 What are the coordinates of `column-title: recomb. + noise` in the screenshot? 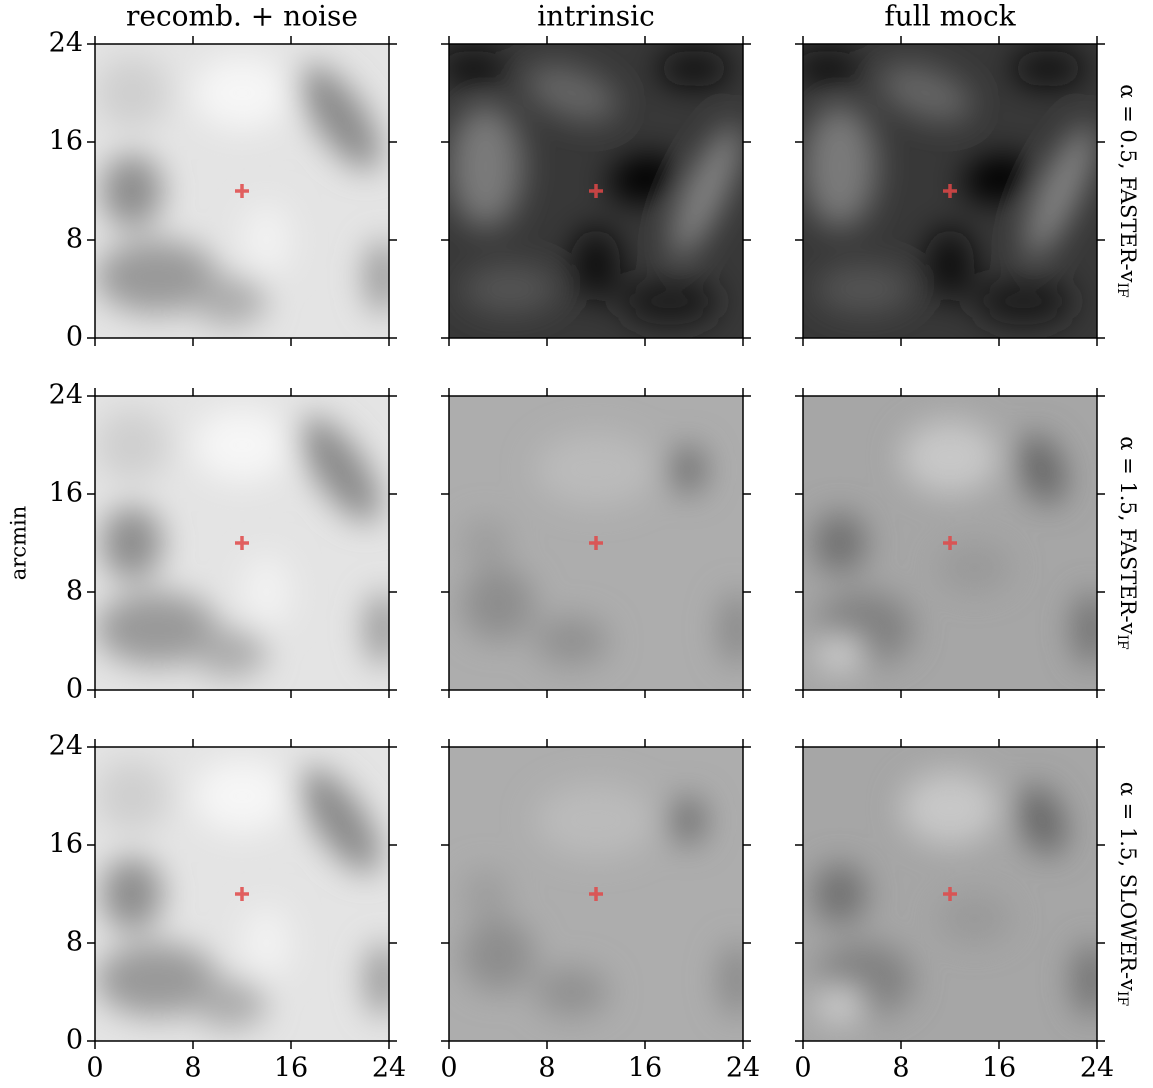 It's located at (242, 16).